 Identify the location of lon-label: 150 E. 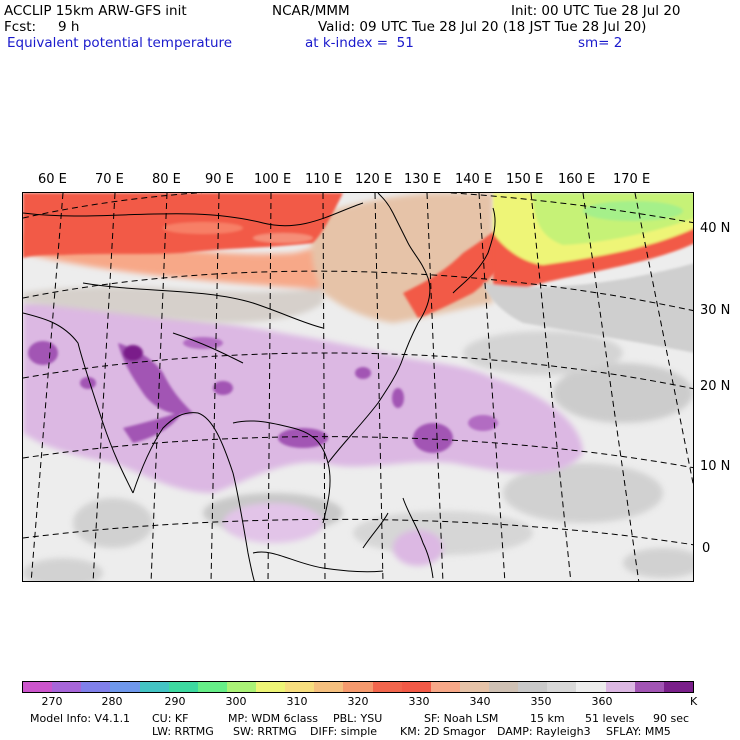
(525, 179).